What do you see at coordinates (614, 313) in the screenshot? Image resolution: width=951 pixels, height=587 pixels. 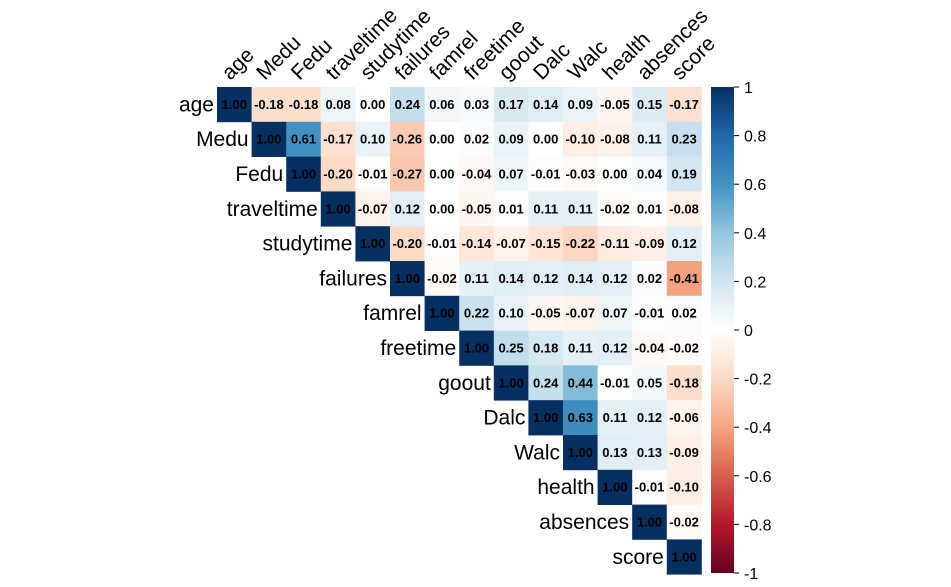 I see `cell-value-famrel-health: 0.07` at bounding box center [614, 313].